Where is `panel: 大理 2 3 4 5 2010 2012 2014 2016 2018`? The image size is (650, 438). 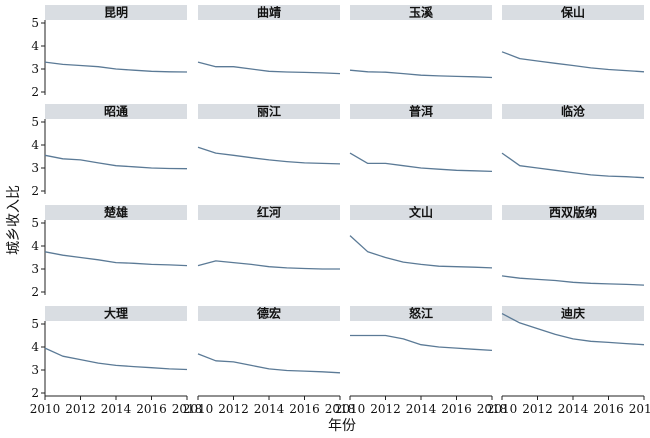
panel: 大理 2 3 4 5 2010 2012 2014 2016 2018 is located at coordinates (116, 361).